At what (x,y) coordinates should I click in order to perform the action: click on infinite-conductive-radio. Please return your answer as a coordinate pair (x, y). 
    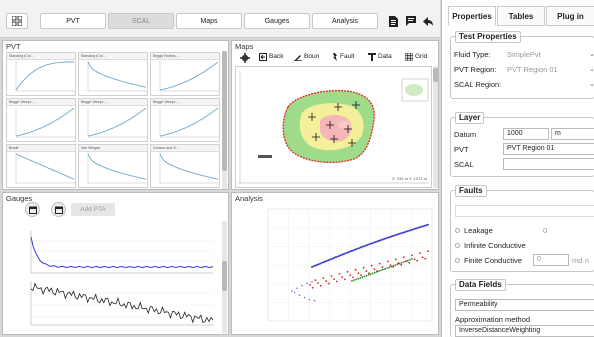
    Looking at the image, I should click on (457, 245).